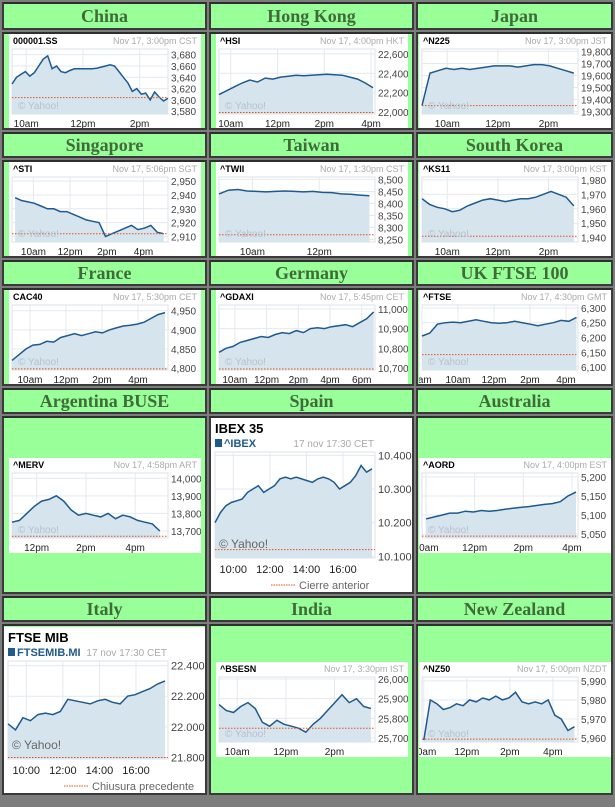 The height and width of the screenshot is (807, 615). What do you see at coordinates (307, 570) in the screenshot?
I see `x-tick-label: 14:00` at bounding box center [307, 570].